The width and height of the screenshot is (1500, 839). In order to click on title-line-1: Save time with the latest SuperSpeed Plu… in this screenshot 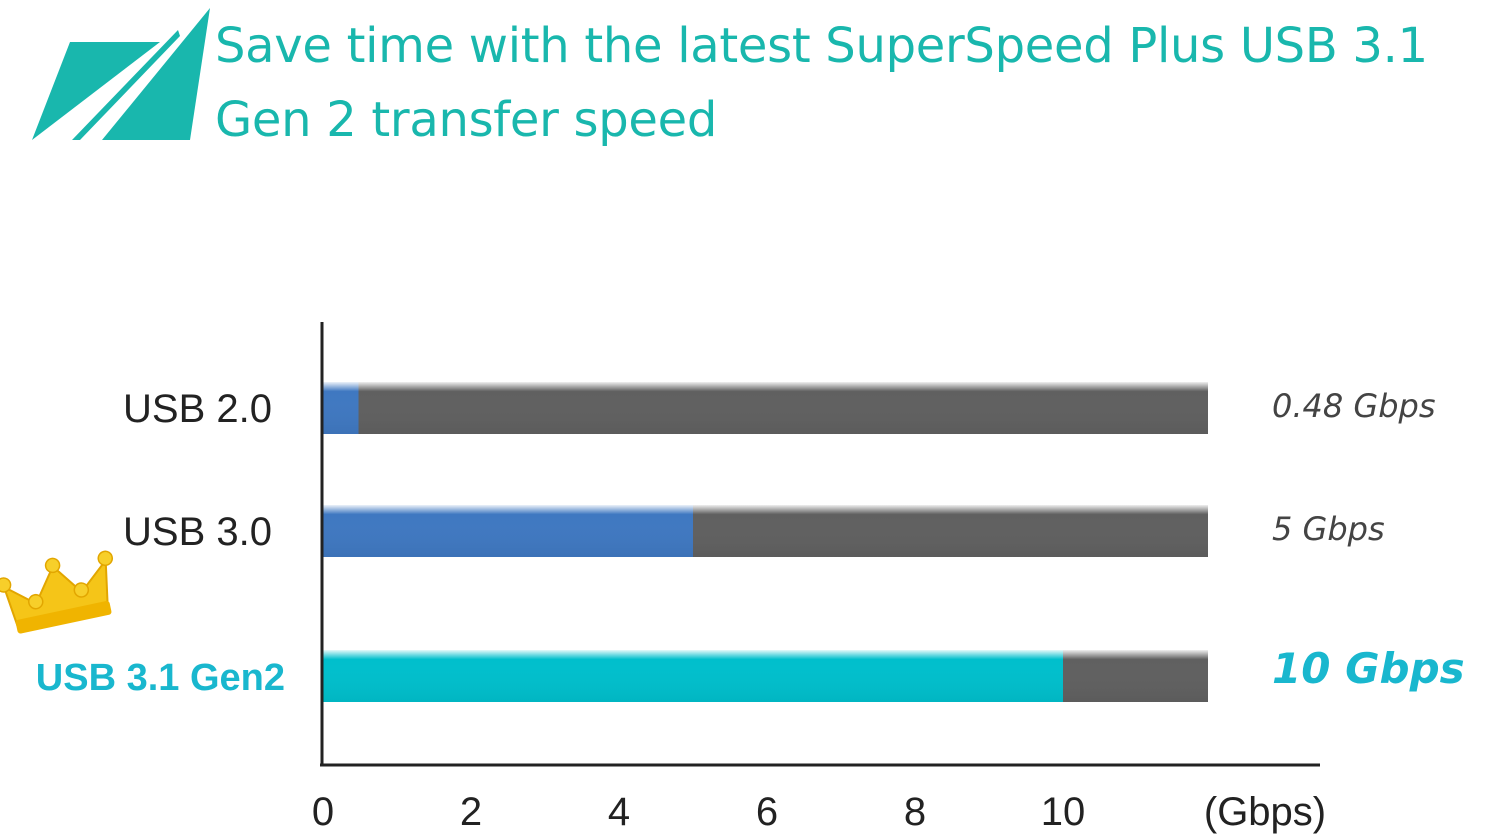, I will do `click(821, 46)`.